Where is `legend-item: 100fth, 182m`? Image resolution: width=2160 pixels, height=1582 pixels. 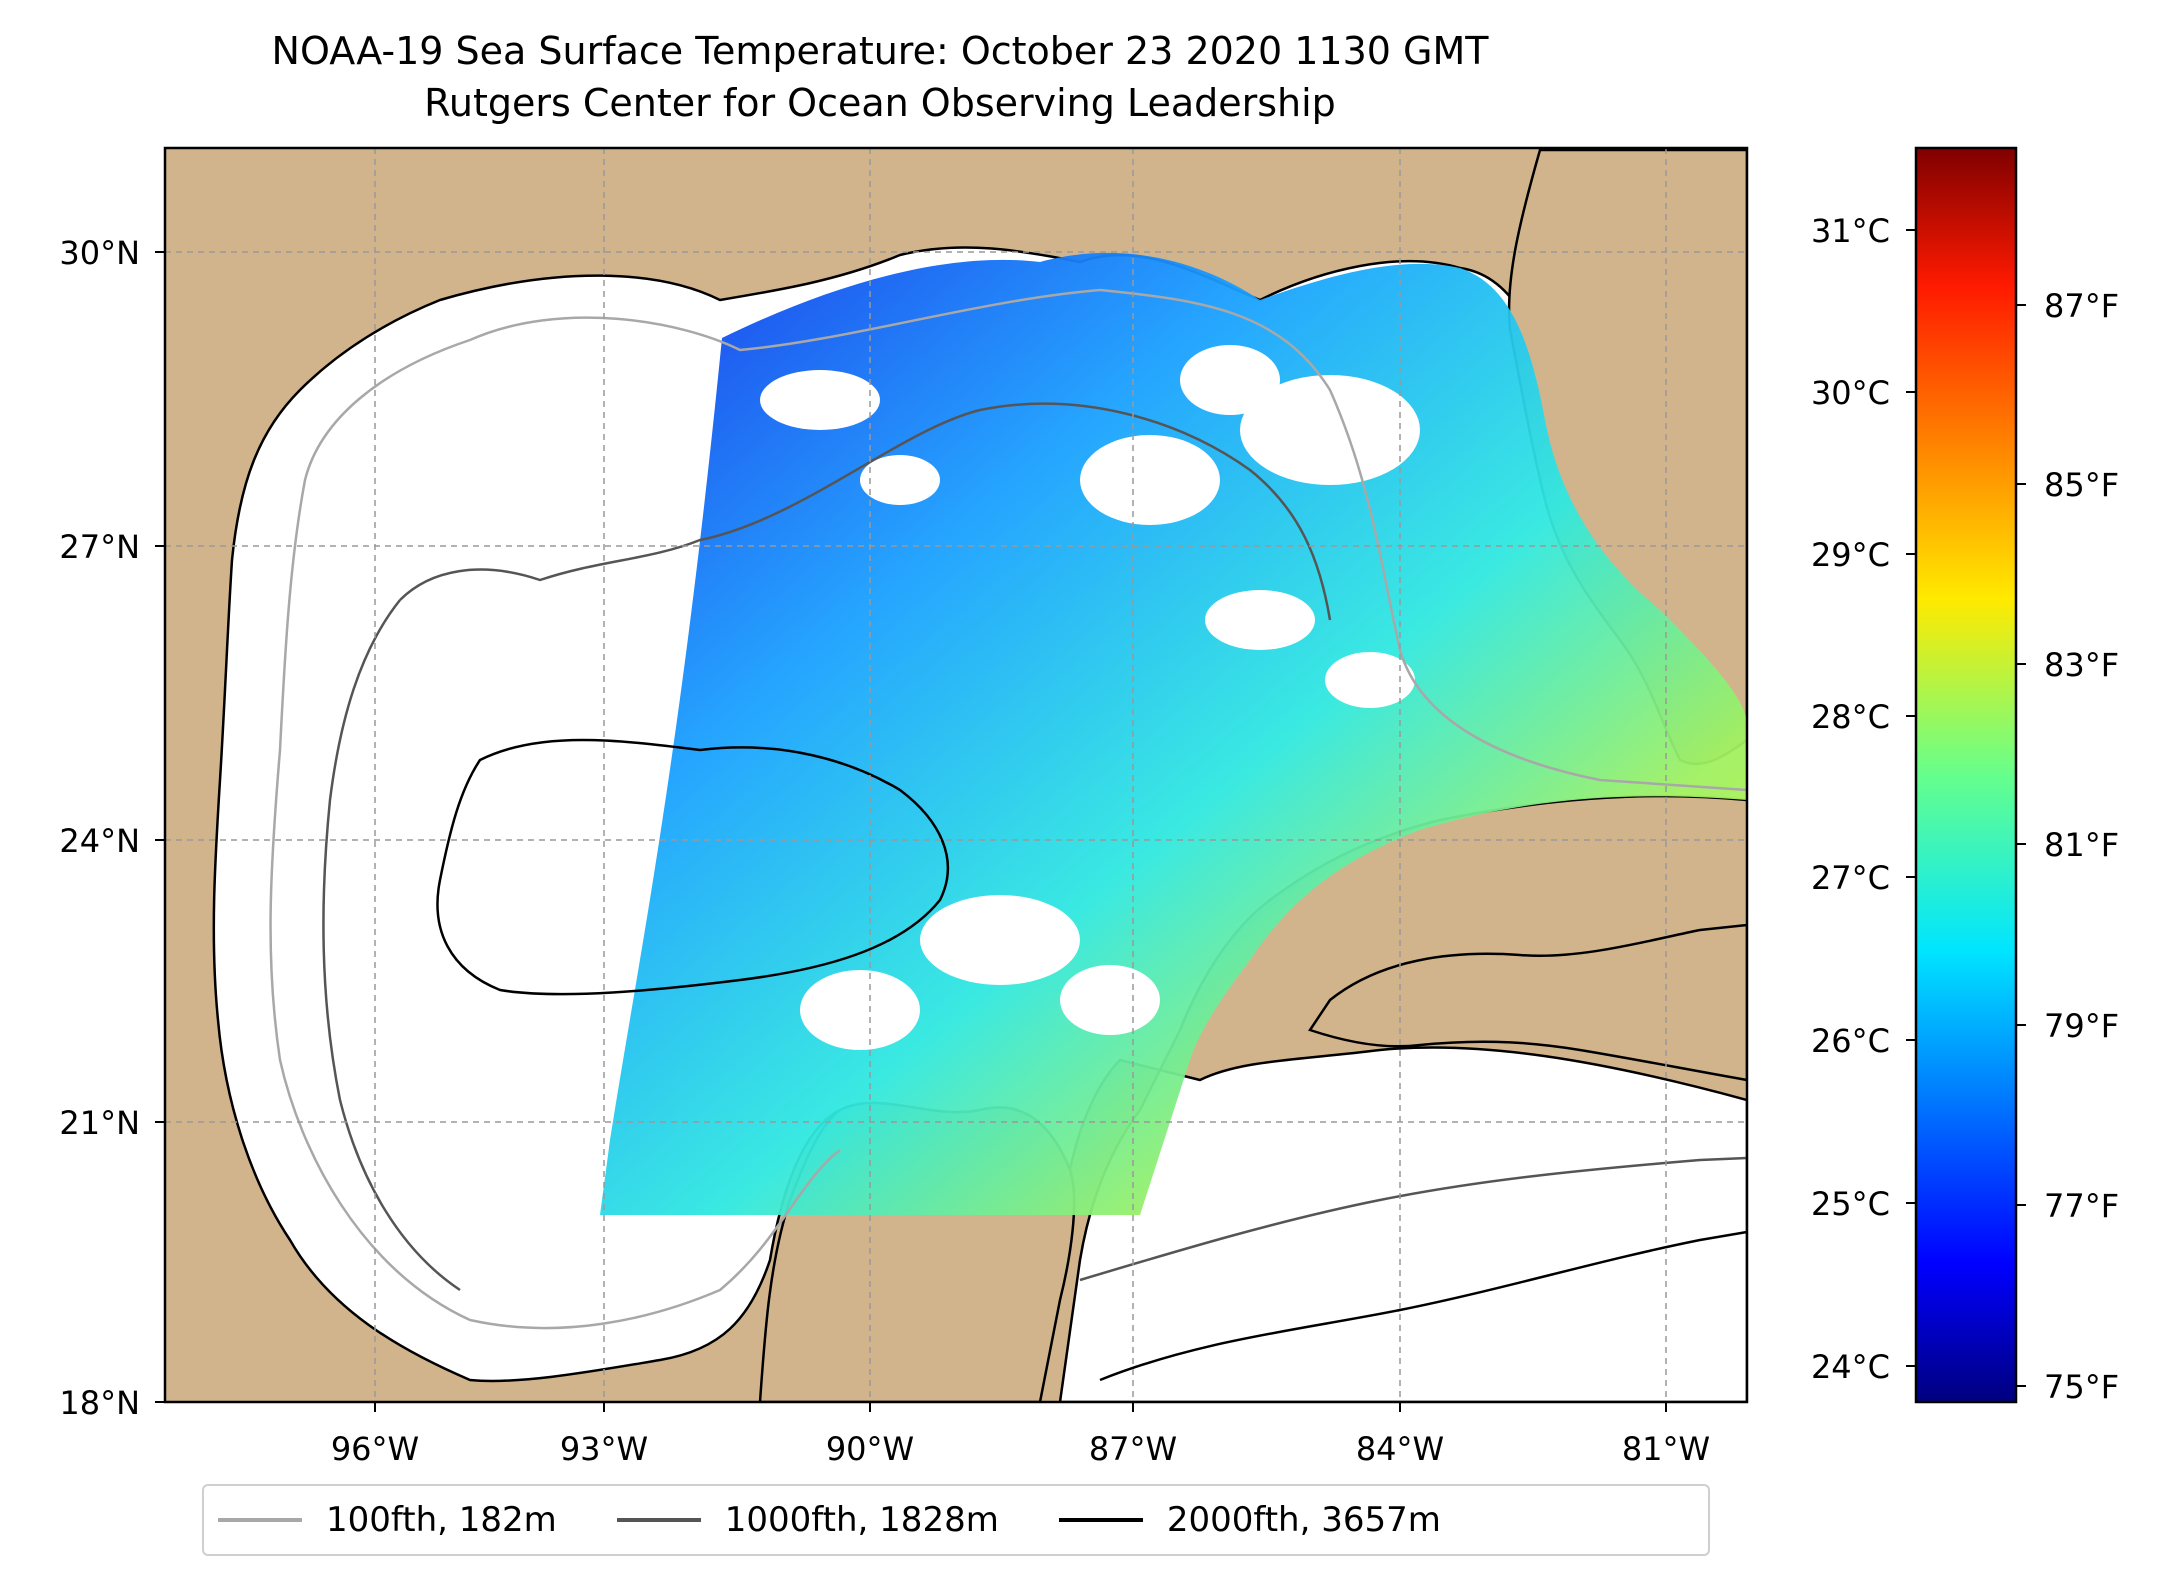 legend-item: 100fth, 182m is located at coordinates (387, 1520).